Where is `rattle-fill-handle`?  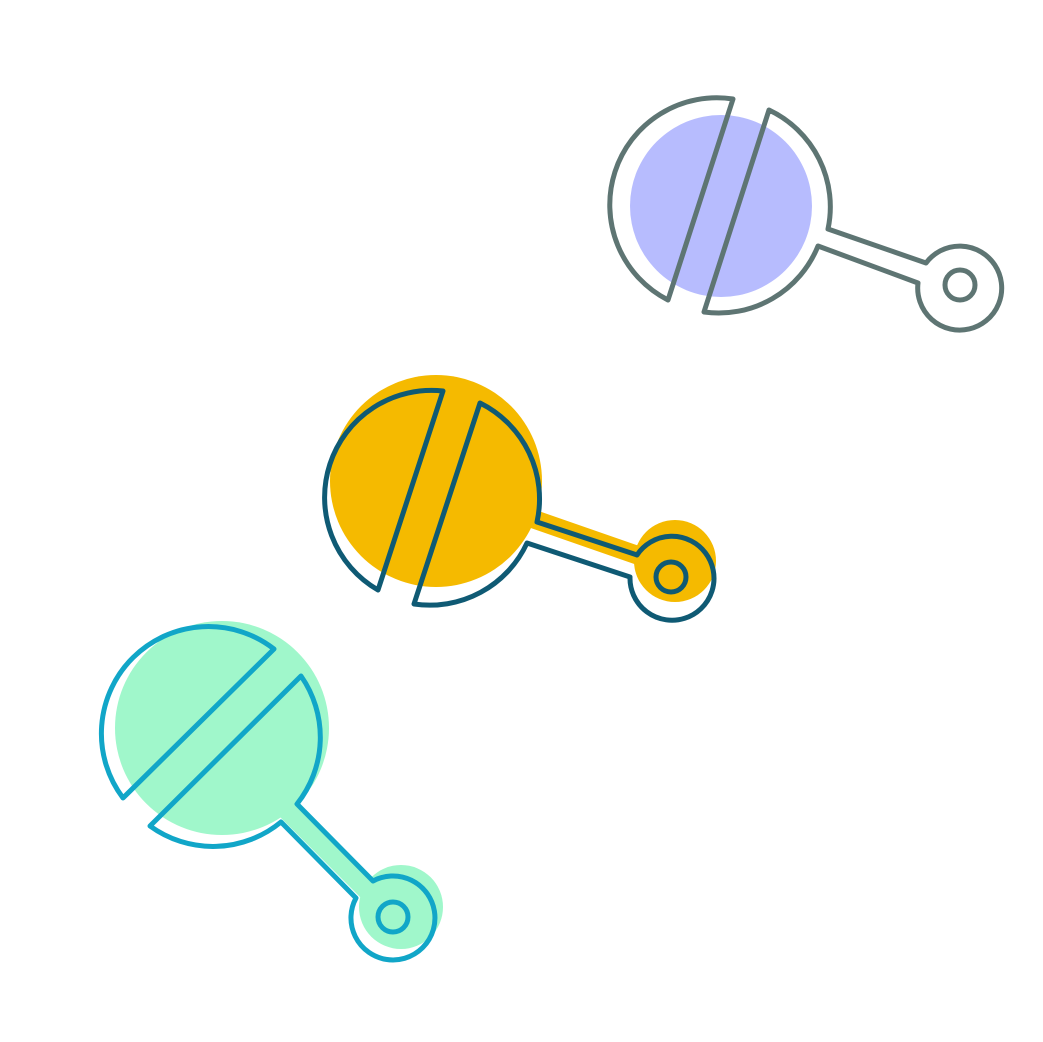 rattle-fill-handle is located at coordinates (328, 850).